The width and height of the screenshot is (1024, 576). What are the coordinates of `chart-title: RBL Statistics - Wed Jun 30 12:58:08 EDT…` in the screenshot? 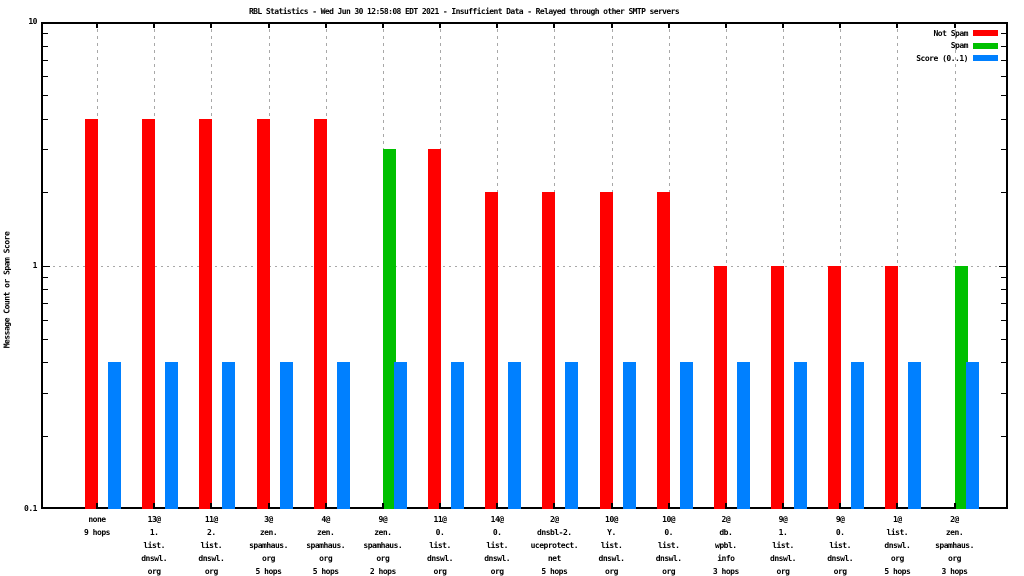 It's located at (464, 11).